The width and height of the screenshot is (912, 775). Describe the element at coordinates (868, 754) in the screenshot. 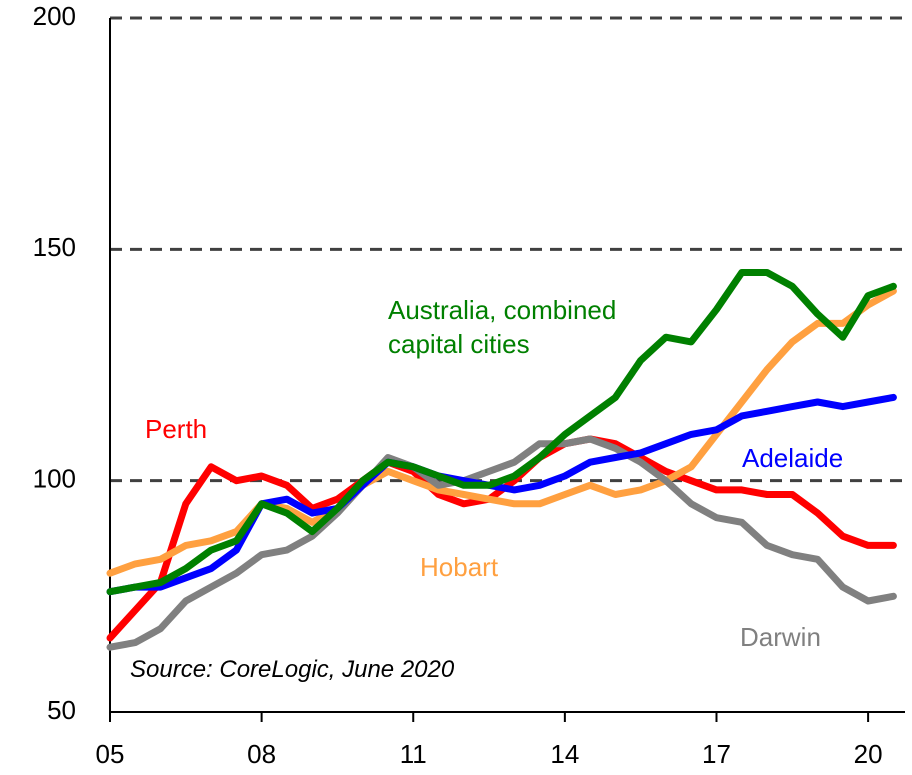

I see `x-tick-label: 20` at that location.